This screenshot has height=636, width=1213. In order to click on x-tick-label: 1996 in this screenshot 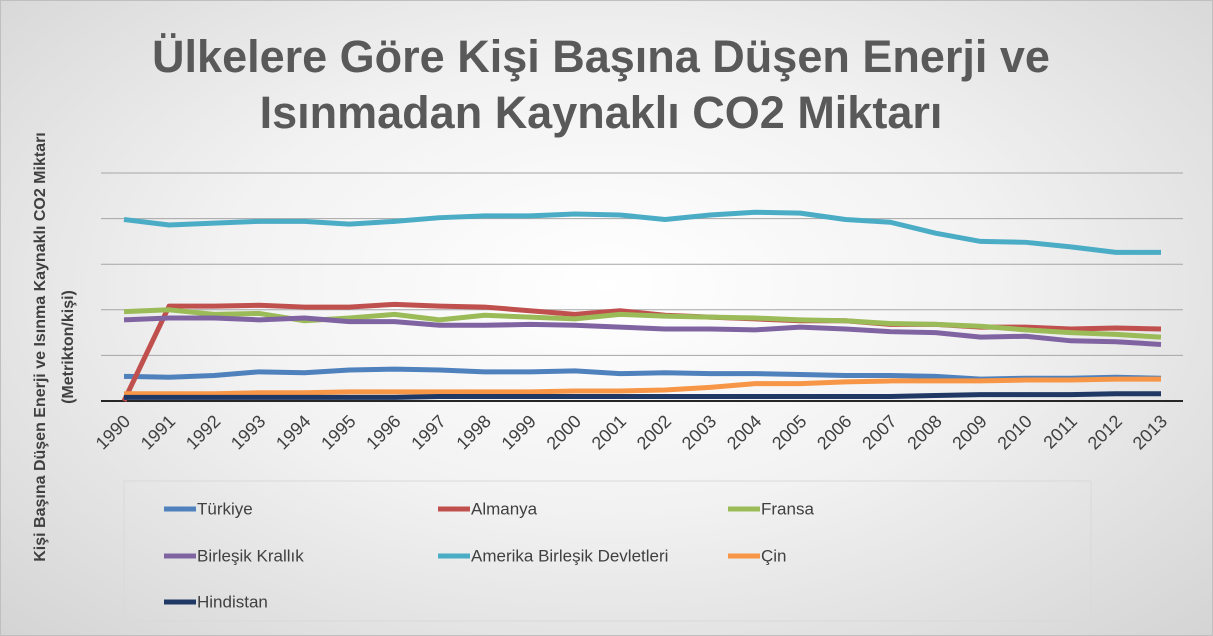, I will do `click(383, 432)`.